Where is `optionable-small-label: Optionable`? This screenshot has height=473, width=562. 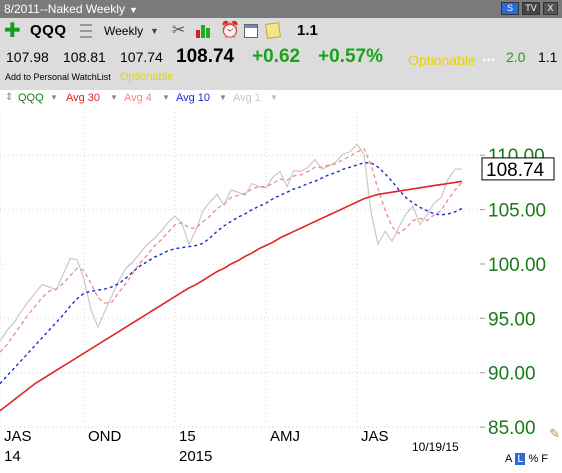
optionable-small-label: Optionable is located at coordinates (147, 77).